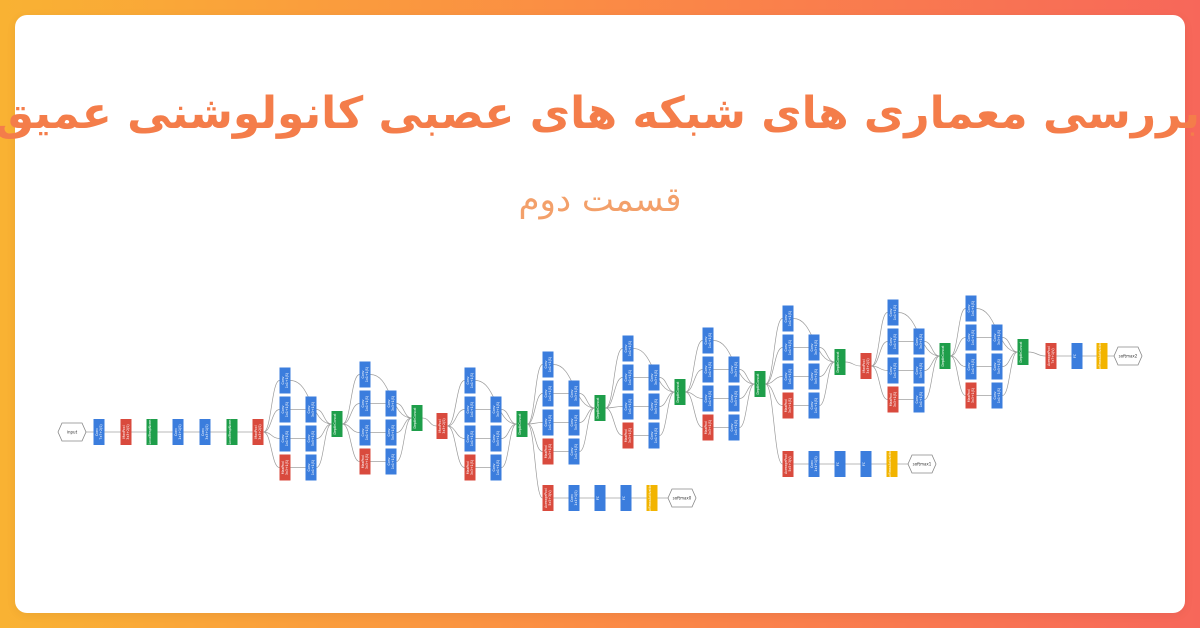 The height and width of the screenshot is (628, 1200). What do you see at coordinates (922, 464) in the screenshot?
I see `node-term: softmax1` at bounding box center [922, 464].